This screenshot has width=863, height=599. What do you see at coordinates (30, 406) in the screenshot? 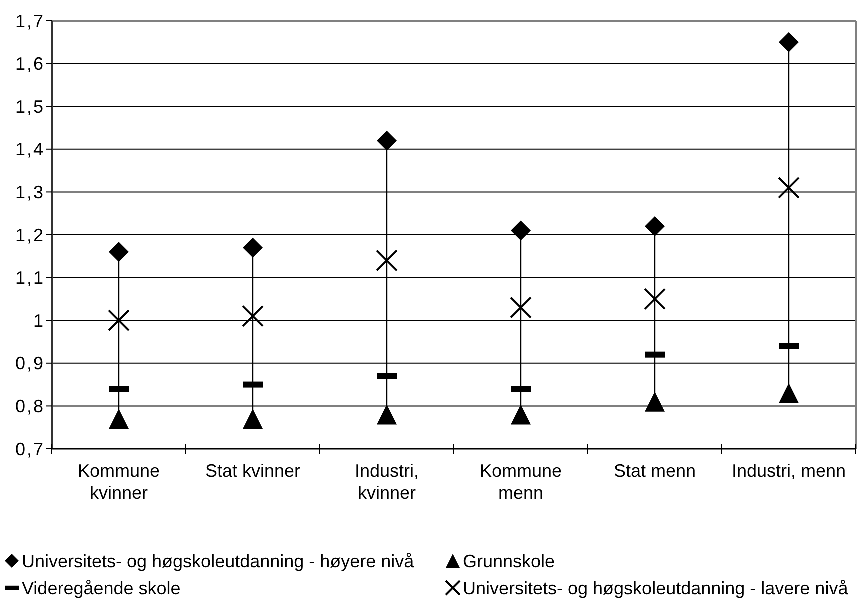
I see `y-tick-label: 0,8` at bounding box center [30, 406].